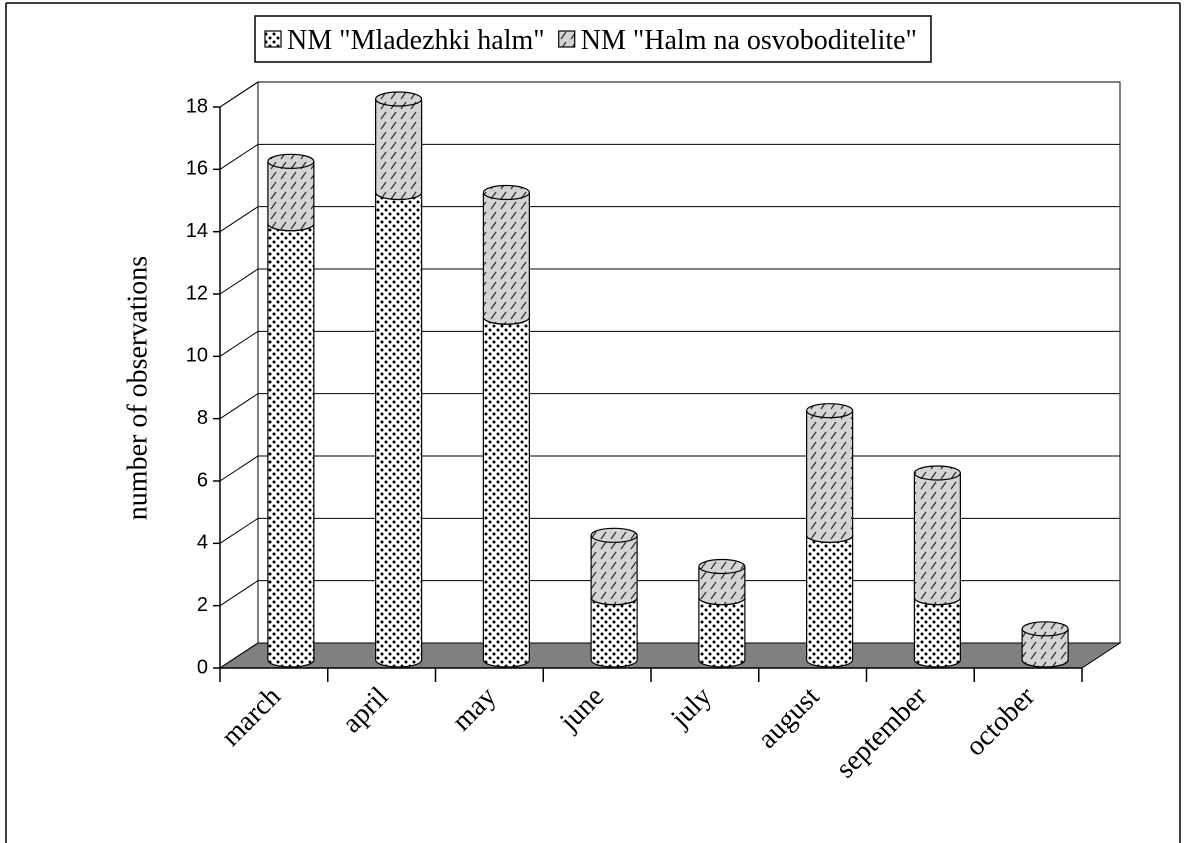 This screenshot has width=1186, height=843. Describe the element at coordinates (202, 667) in the screenshot. I see `y-tick-label: 0` at that location.